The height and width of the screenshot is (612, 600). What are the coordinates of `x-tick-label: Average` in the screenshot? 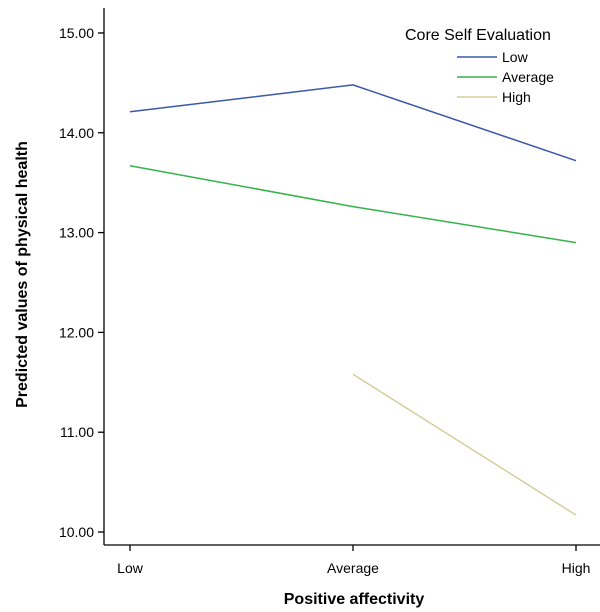 It's located at (353, 568).